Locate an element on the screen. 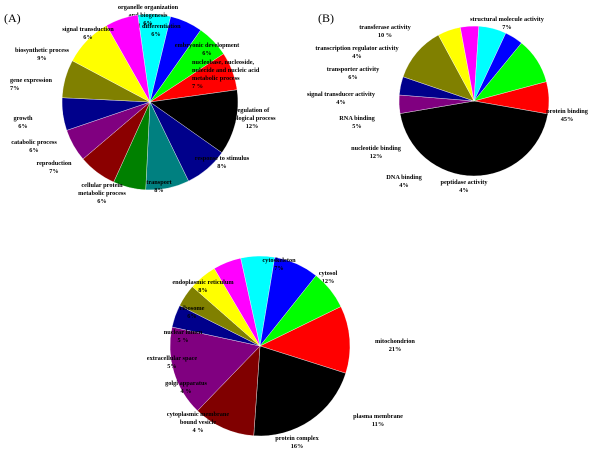 The image size is (600, 463). slice-label-rna-binding: RNA binding 5% is located at coordinates (357, 122).